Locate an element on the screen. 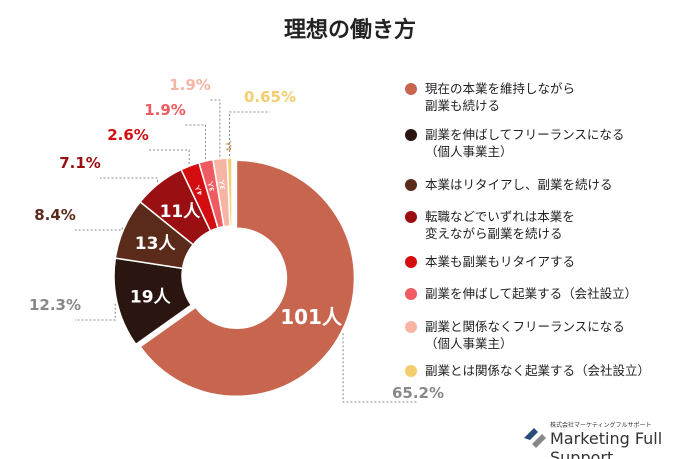  logo-company-en: Marketing Full Support is located at coordinates (606, 444).